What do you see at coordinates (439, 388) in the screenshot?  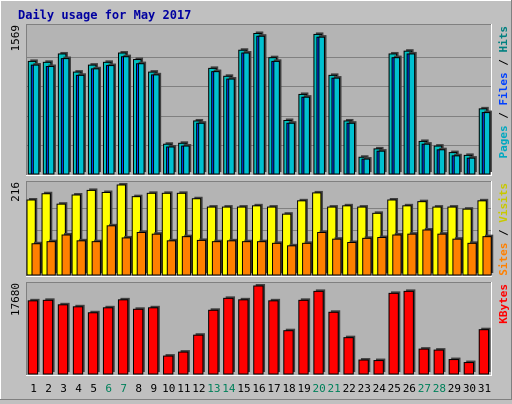 I see `x-label-day-28: 28` at bounding box center [439, 388].